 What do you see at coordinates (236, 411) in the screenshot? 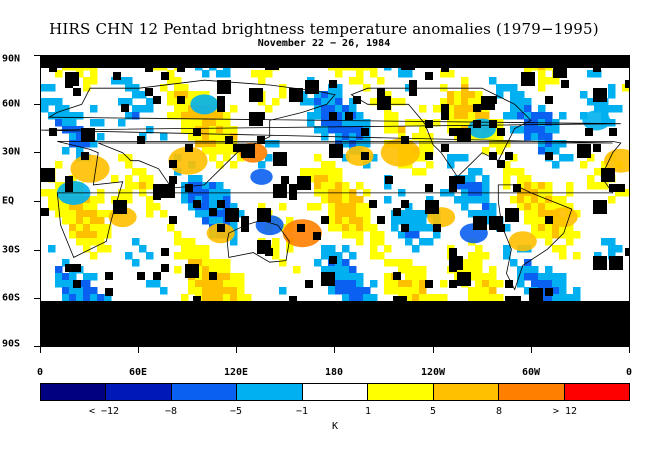
I see `colorbar-label: −5` at bounding box center [236, 411].